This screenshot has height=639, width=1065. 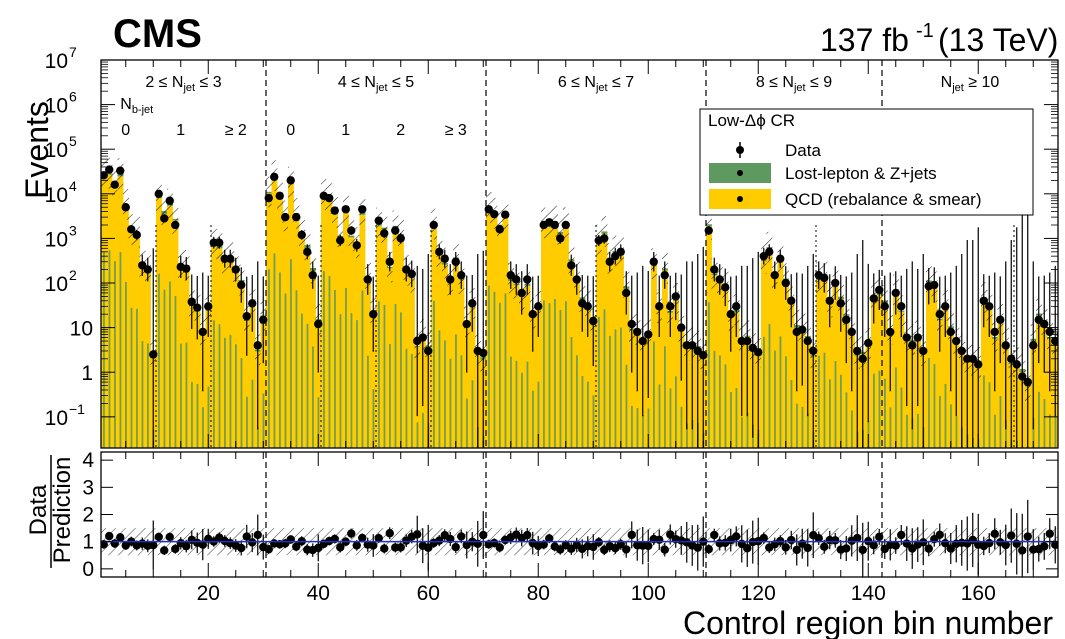 I want to click on x-tick-label: 120, so click(x=758, y=593).